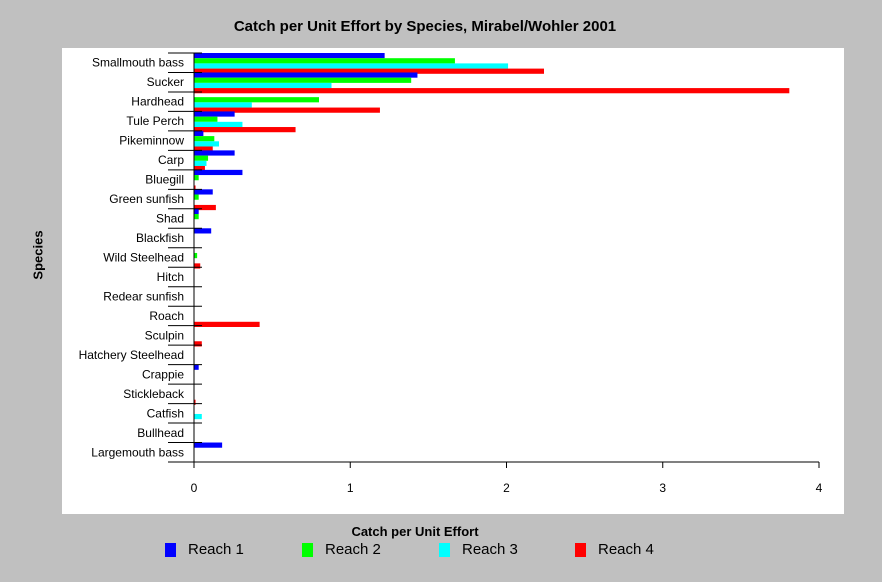 Image resolution: width=882 pixels, height=582 pixels. Describe the element at coordinates (38, 255) in the screenshot. I see `y-axis-title: Species` at that location.